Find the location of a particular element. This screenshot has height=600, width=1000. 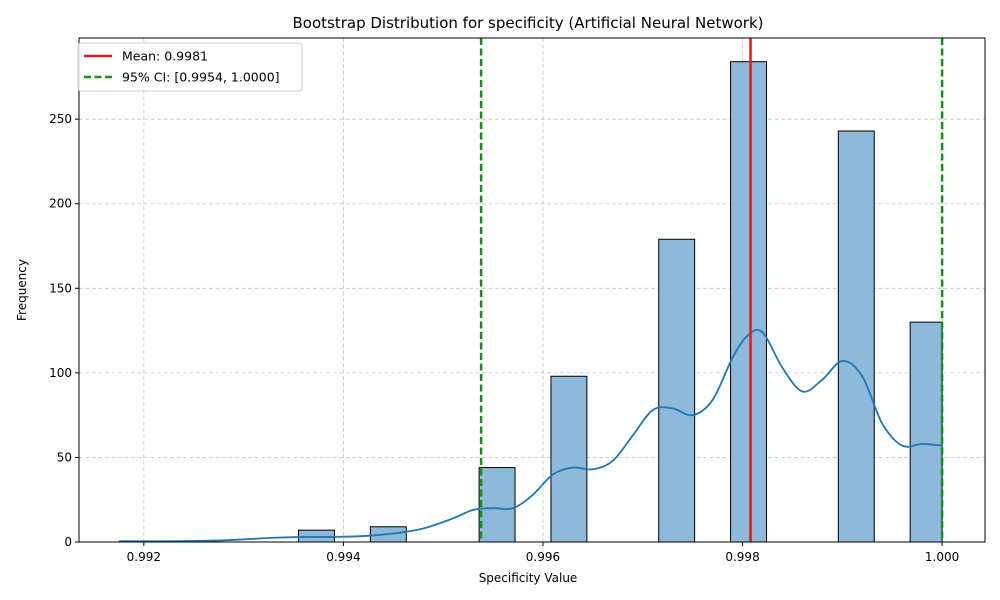

y-tick-label: 100 is located at coordinates (60, 373).